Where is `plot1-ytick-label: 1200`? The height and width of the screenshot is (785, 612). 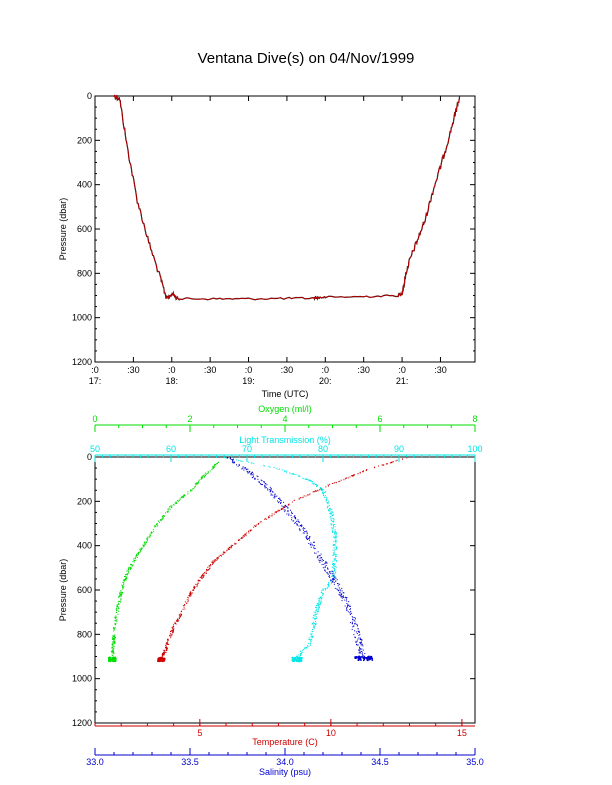 plot1-ytick-label: 1200 is located at coordinates (82, 362).